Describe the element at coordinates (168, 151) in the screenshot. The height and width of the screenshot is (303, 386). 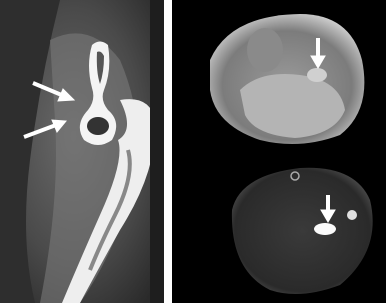
I see `divider` at that location.